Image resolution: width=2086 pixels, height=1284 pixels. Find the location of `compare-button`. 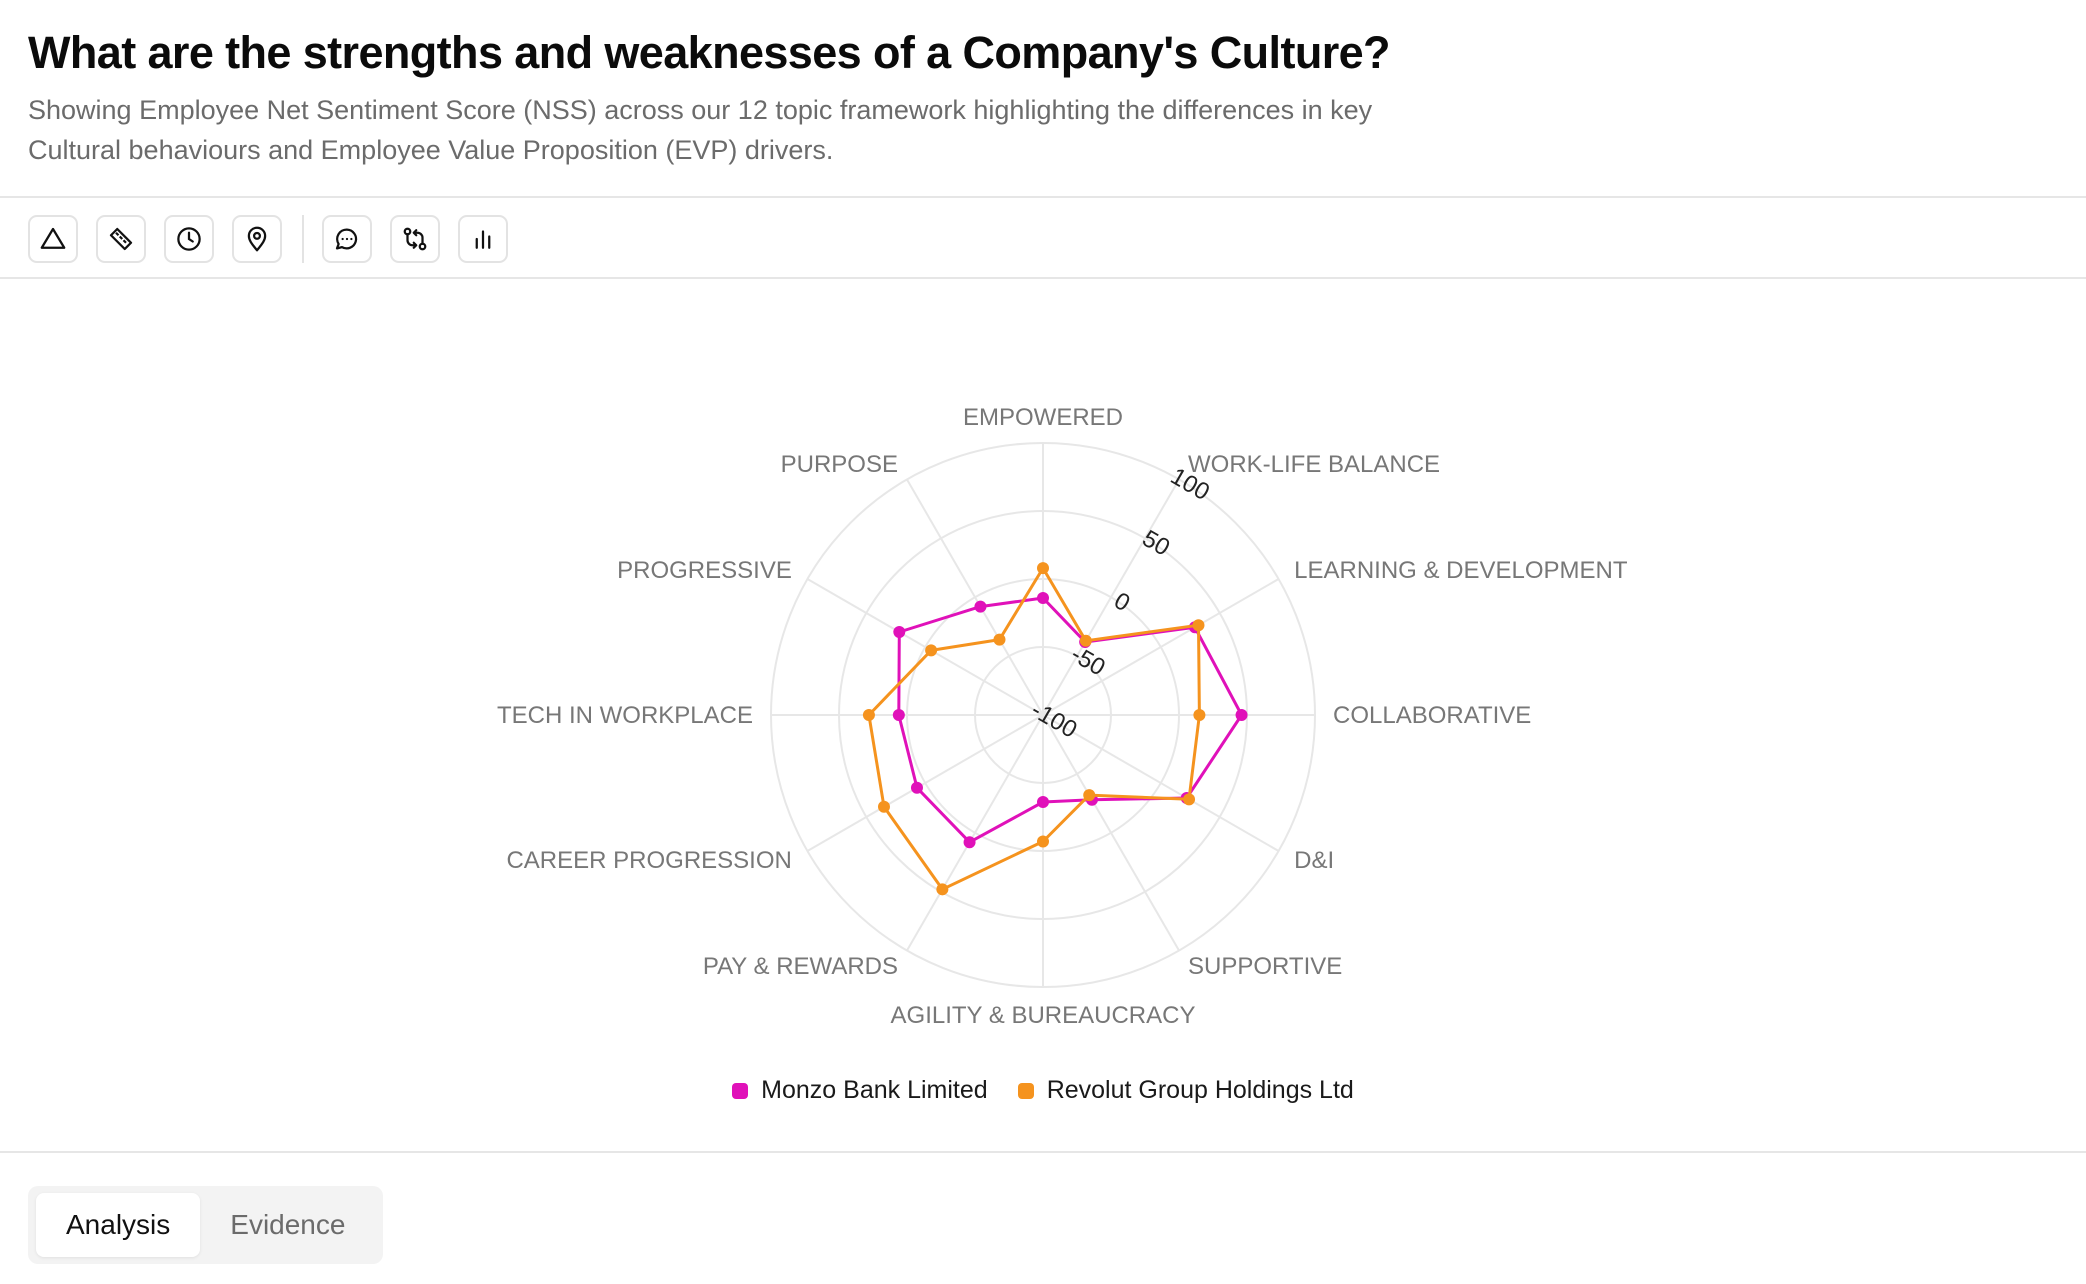

compare-button is located at coordinates (415, 239).